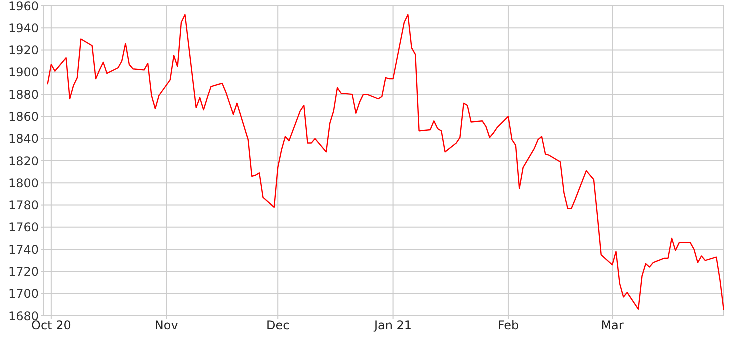  Describe the element at coordinates (23, 205) in the screenshot. I see `y-tick-label: 1780` at that location.